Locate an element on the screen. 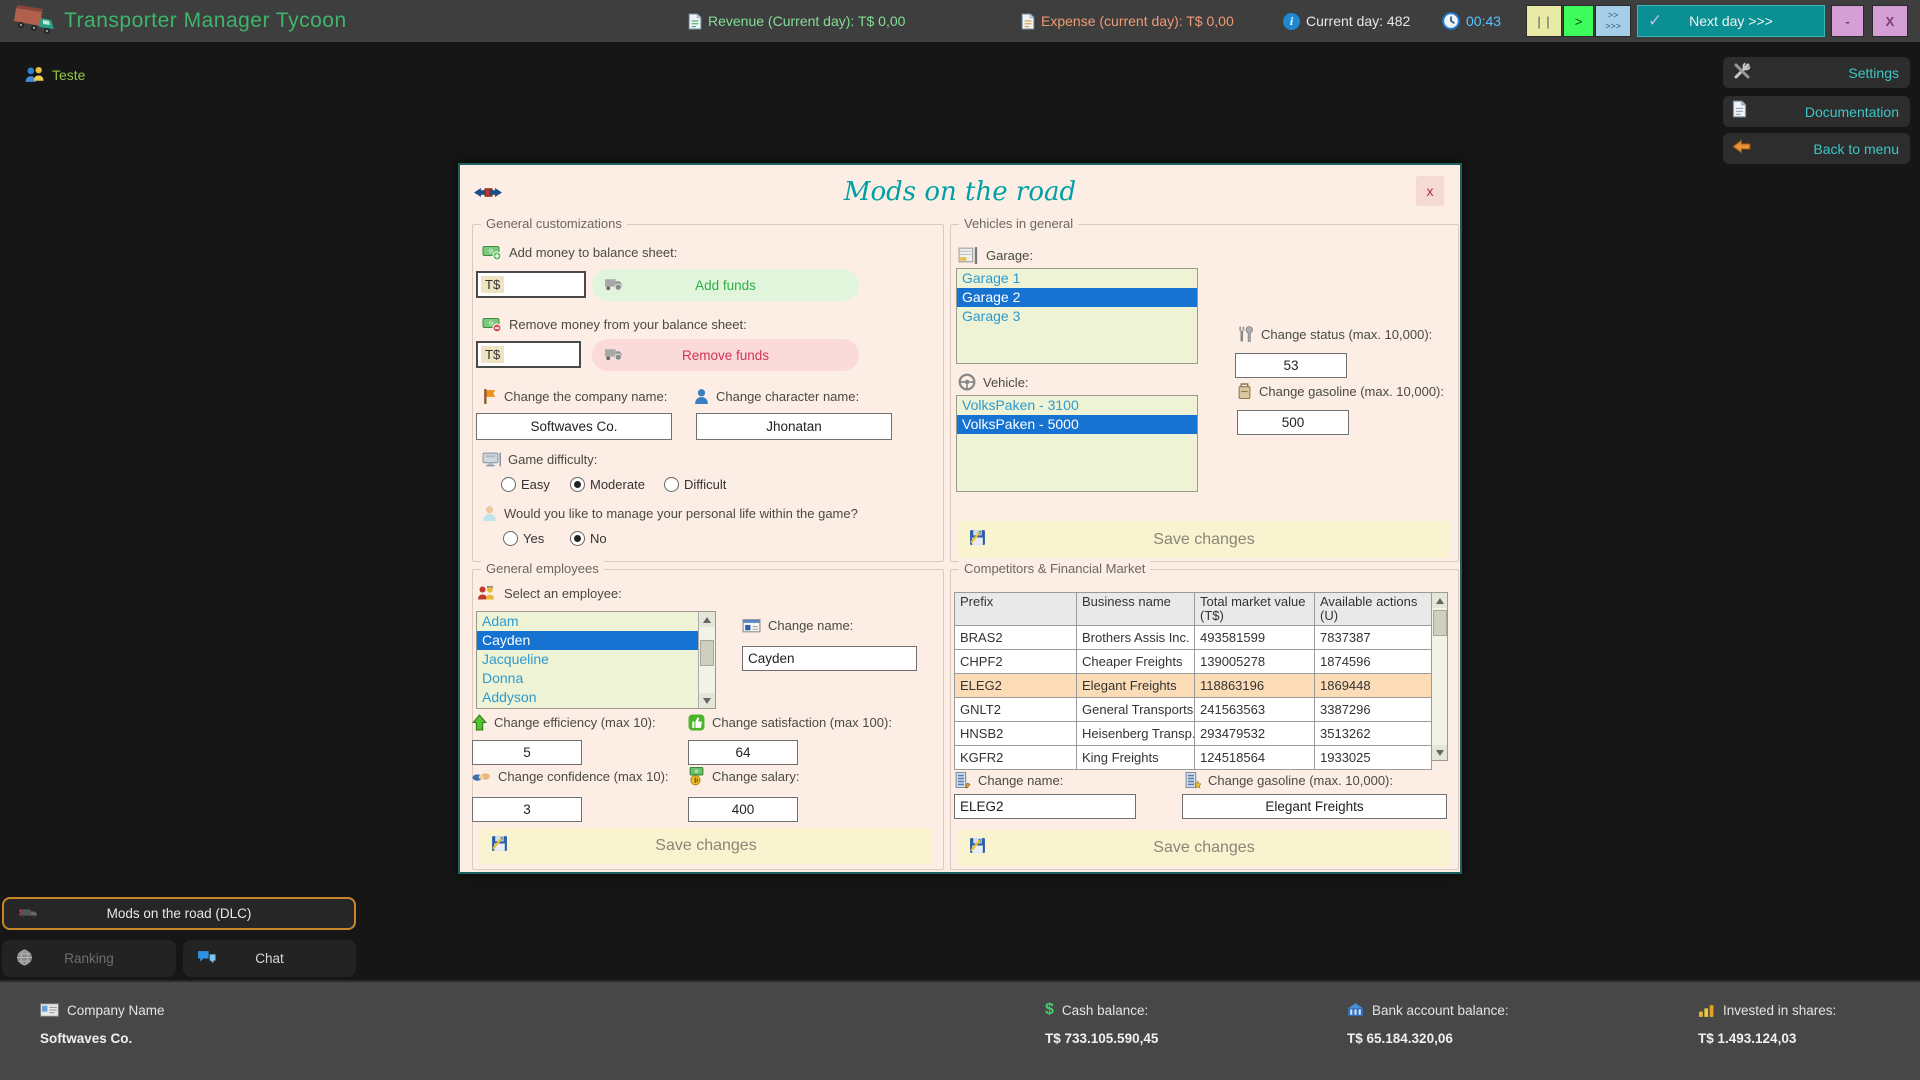  employee-list-scrollbar is located at coordinates (706, 660).